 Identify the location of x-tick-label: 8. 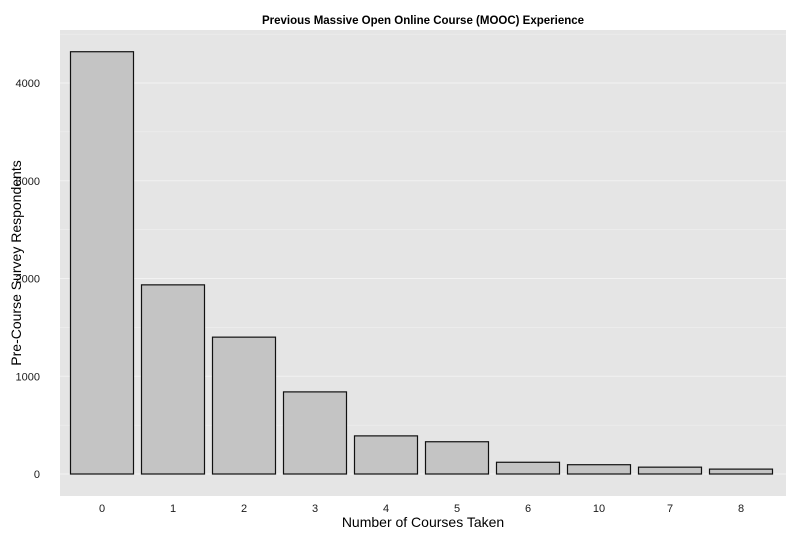
(741, 509).